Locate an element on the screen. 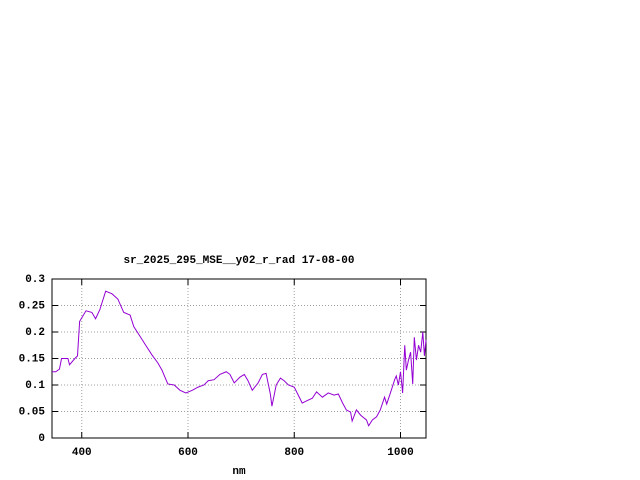 The image size is (640, 480). y-tick-label: 0.1 is located at coordinates (35, 386).